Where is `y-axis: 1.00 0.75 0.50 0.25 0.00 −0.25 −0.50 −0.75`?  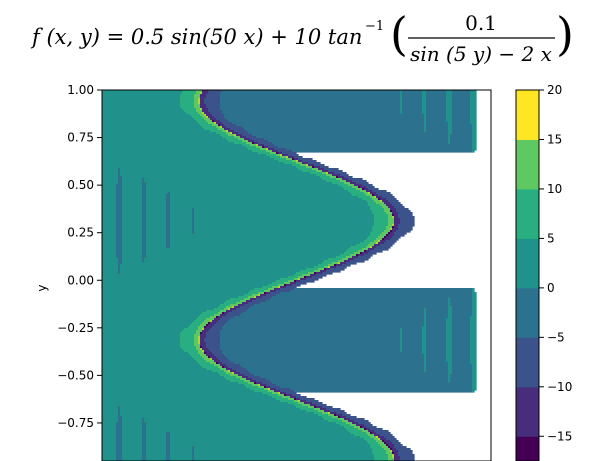
y-axis: 1.00 0.75 0.50 0.25 0.00 −0.25 −0.50 −0.75 is located at coordinates (79, 256).